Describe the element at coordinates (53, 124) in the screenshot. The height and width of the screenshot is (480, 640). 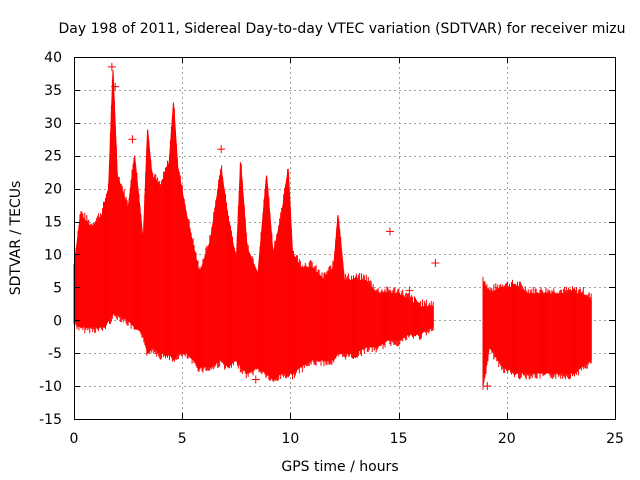
I see `y-tick-label: 30` at that location.